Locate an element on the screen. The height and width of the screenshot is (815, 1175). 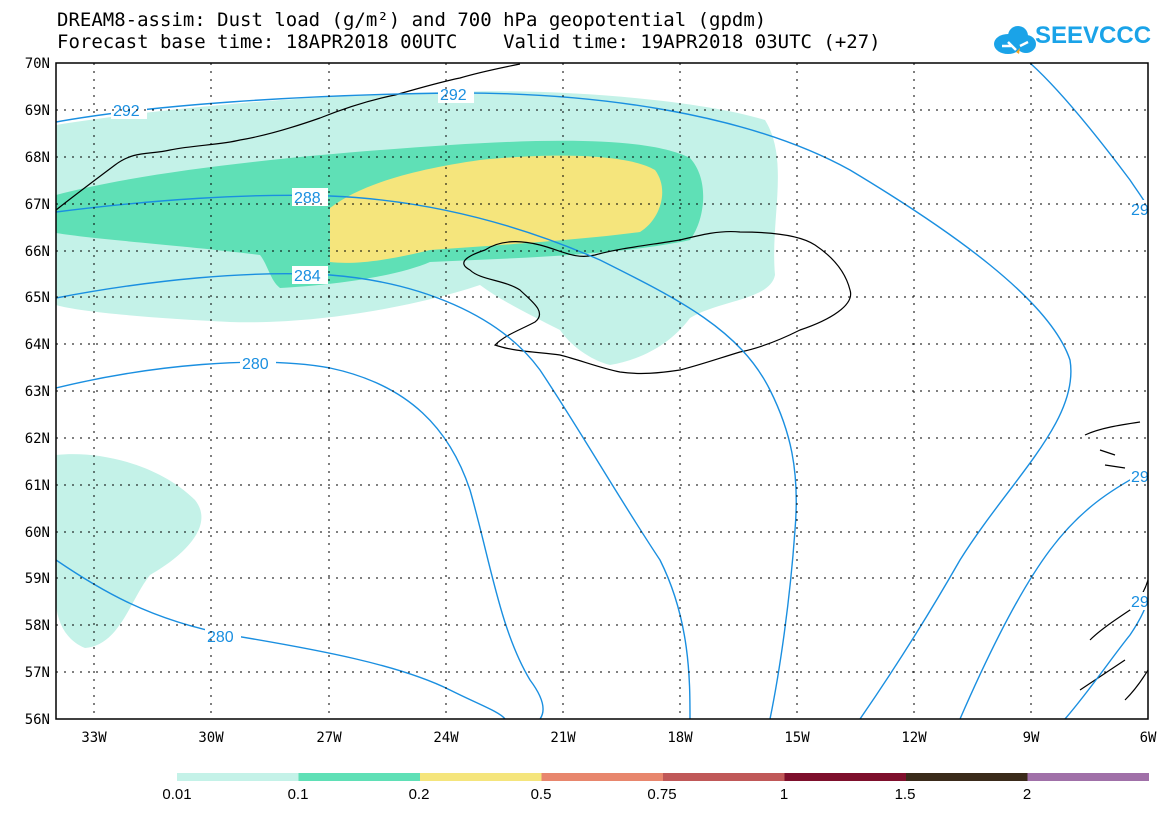
lat-tick-label: 68N is located at coordinates (37, 158).